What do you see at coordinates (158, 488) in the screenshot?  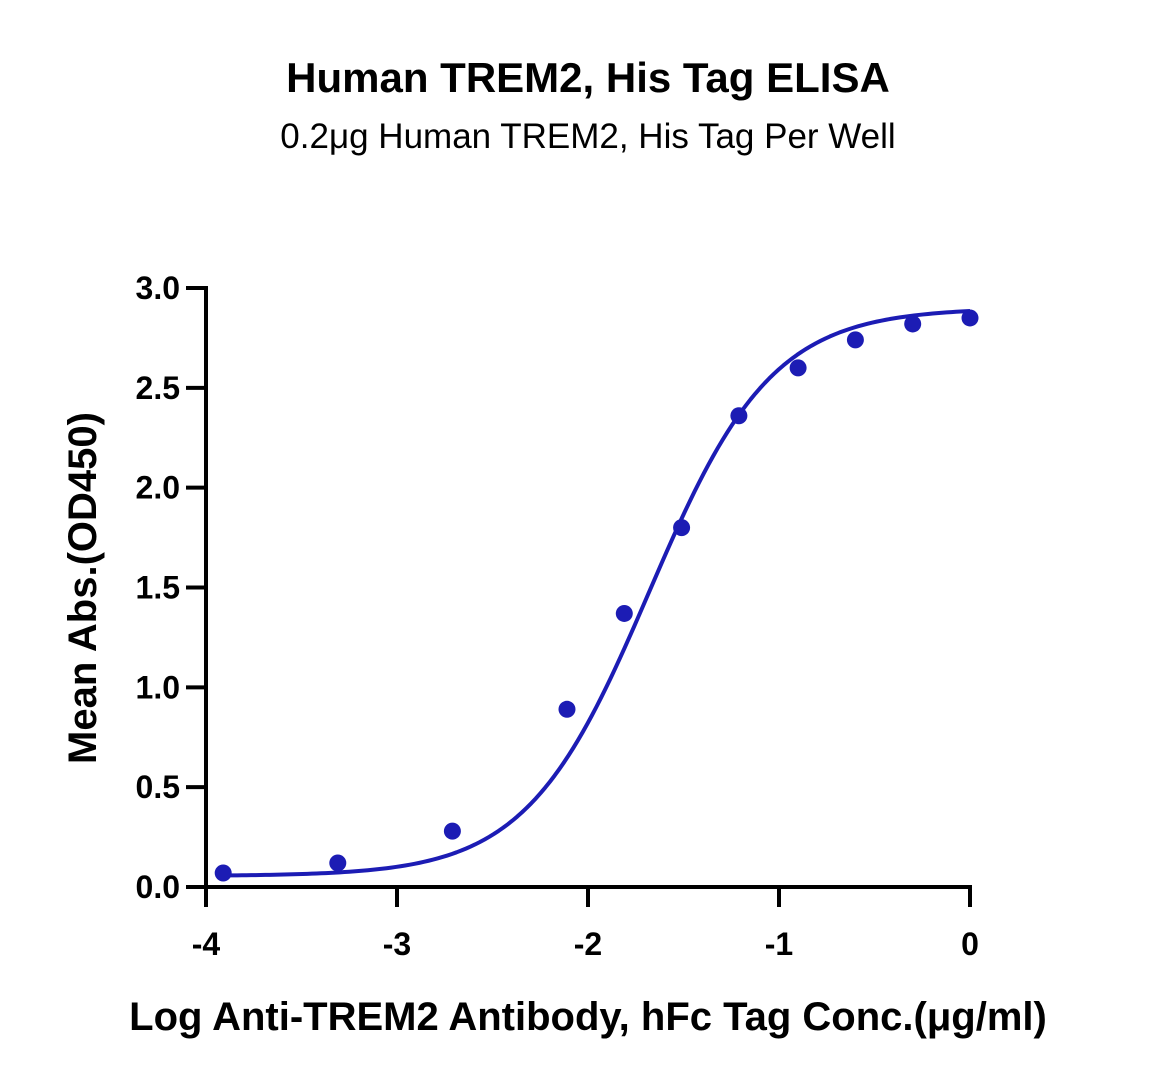 I see `y-tick-label: 2.0` at bounding box center [158, 488].